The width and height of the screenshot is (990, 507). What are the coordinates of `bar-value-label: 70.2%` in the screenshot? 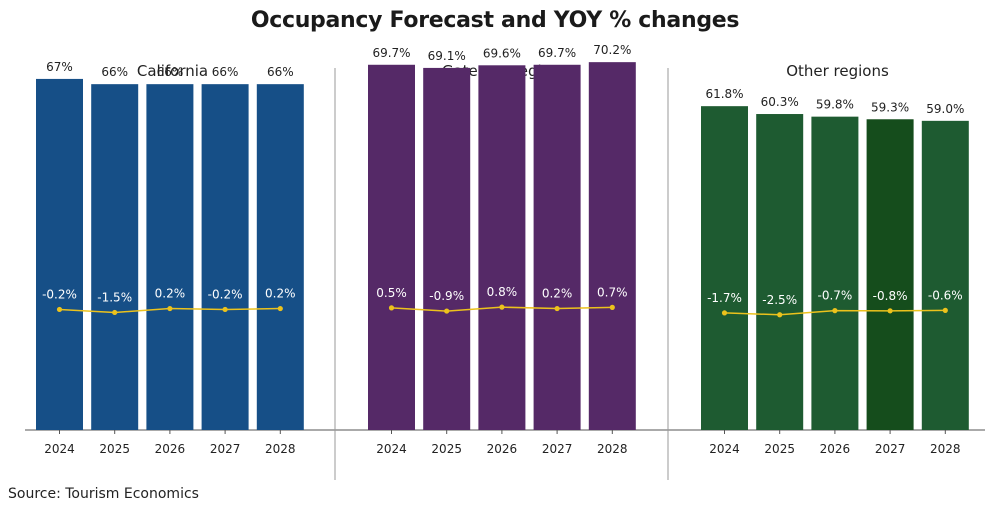 It's located at (612, 50).